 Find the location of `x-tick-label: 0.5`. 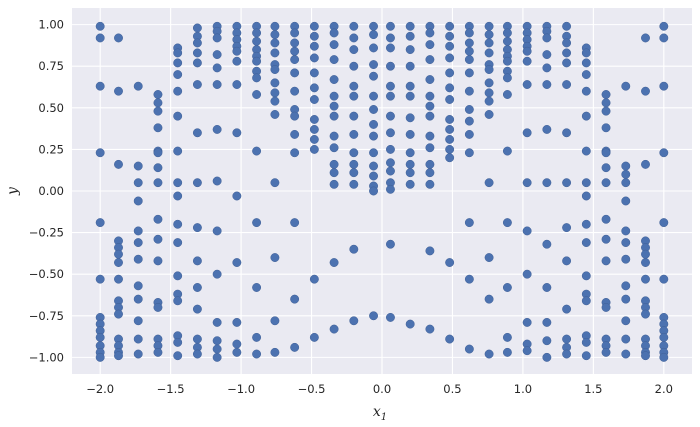

x-tick-label: 0.5 is located at coordinates (452, 389).